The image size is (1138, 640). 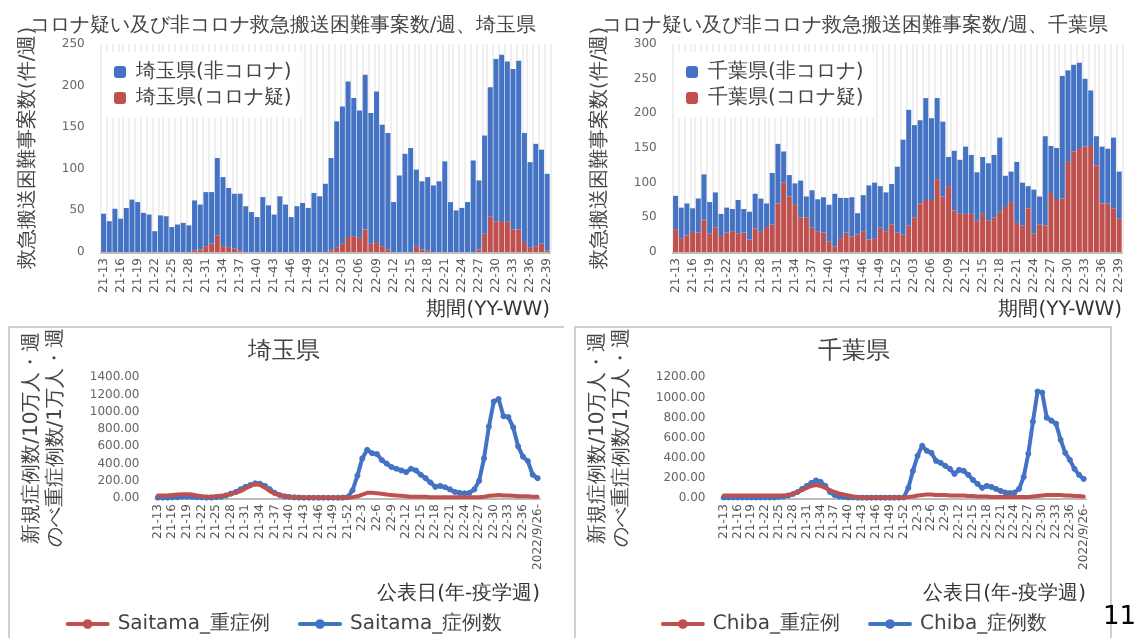 What do you see at coordinates (213, 97) in the screenshot?
I see `legend-label: 埼玉県(コロナ疑)` at bounding box center [213, 97].